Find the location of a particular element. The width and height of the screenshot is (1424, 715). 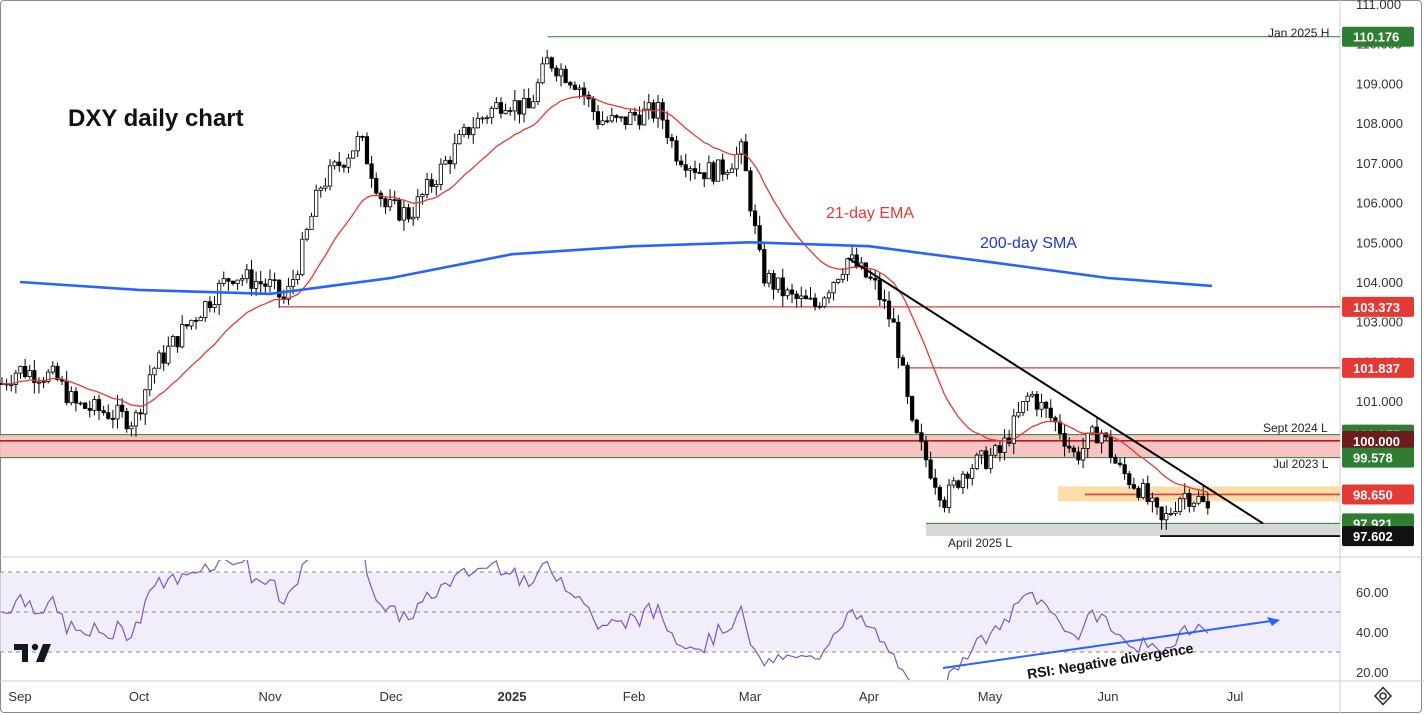

time-tick-label: Jun is located at coordinates (1108, 696).